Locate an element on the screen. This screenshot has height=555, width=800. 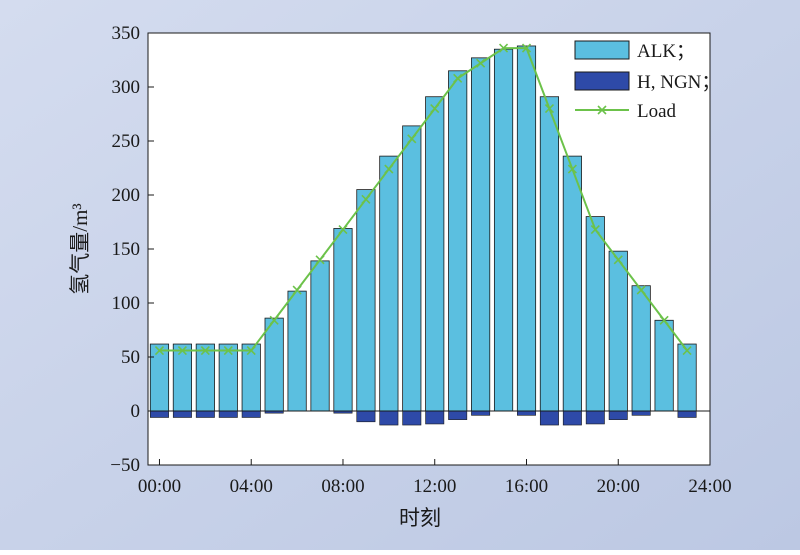
y-tick-label: 250 is located at coordinates (126, 141).